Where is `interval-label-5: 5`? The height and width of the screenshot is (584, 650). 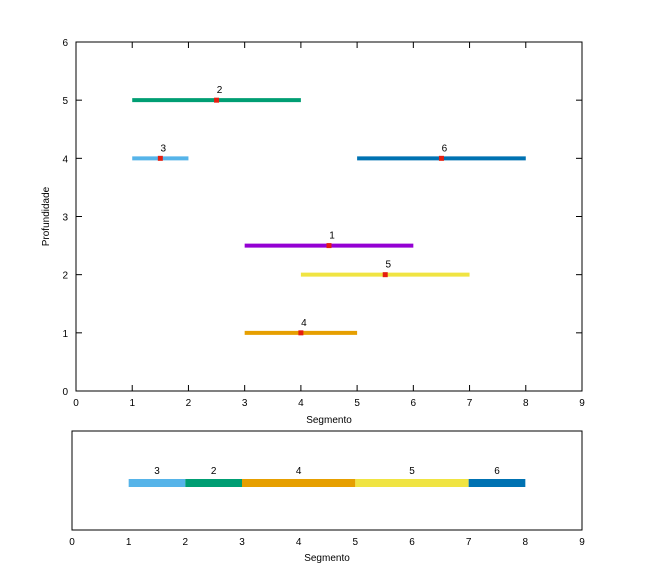 interval-label-5: 5 is located at coordinates (388, 265).